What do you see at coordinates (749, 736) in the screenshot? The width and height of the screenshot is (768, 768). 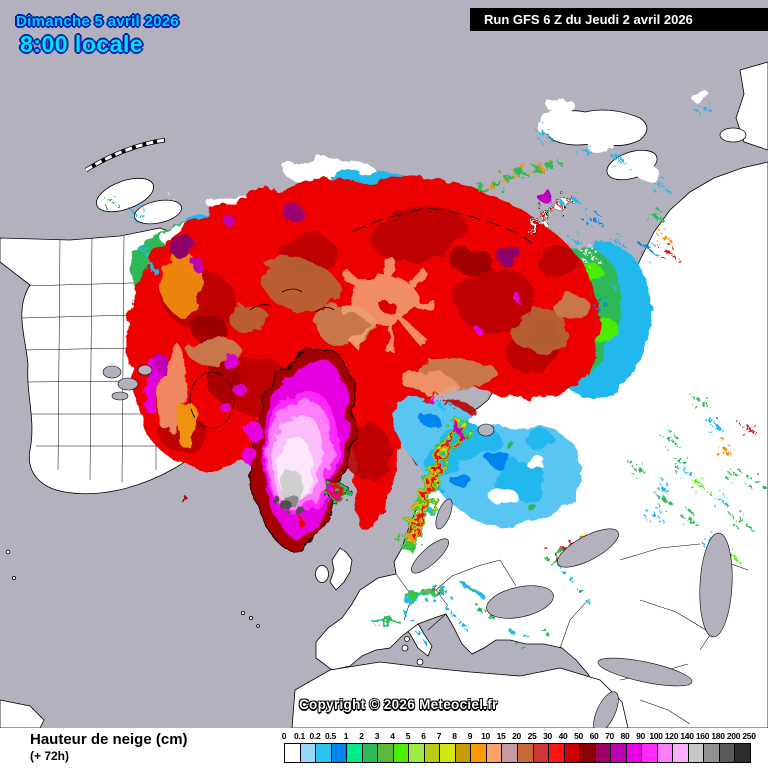 I see `legend-tick-label: 250` at bounding box center [749, 736].